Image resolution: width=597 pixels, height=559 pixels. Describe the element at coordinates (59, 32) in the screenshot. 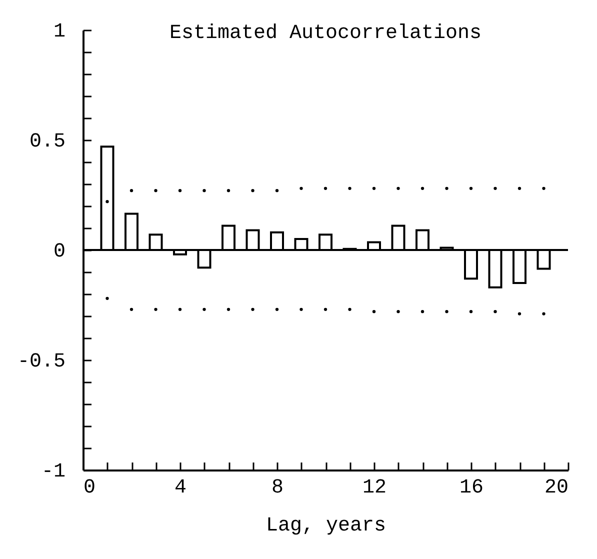

I see `y-tick-label: 1` at that location.